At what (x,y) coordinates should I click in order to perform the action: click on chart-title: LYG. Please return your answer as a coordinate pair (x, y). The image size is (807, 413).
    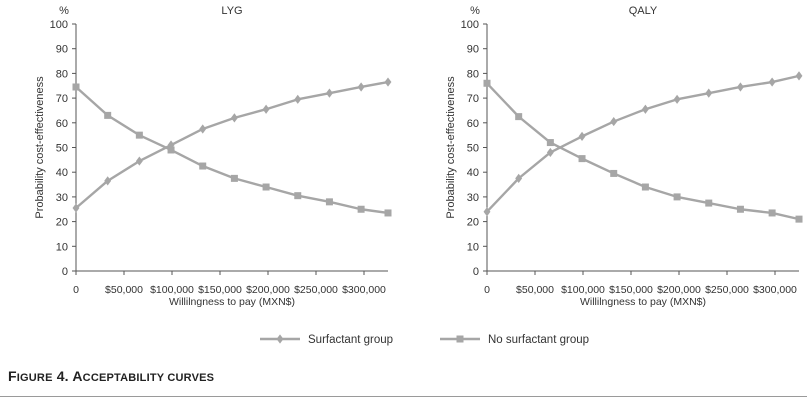
    Looking at the image, I should click on (231, 11).